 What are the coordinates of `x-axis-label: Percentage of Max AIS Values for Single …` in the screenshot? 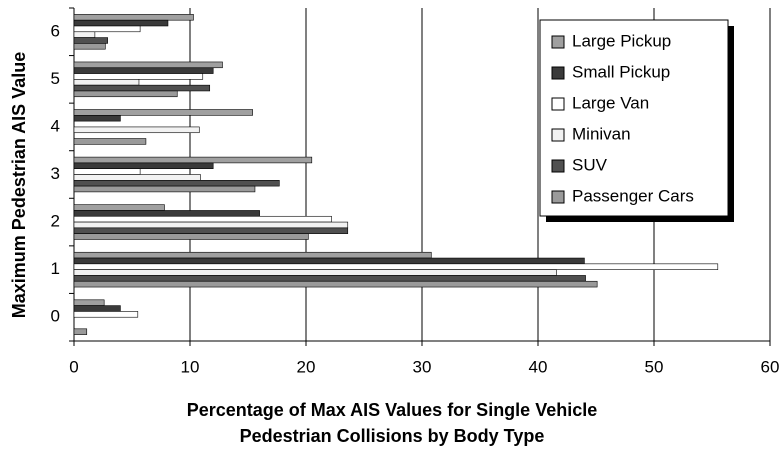 It's located at (392, 410).